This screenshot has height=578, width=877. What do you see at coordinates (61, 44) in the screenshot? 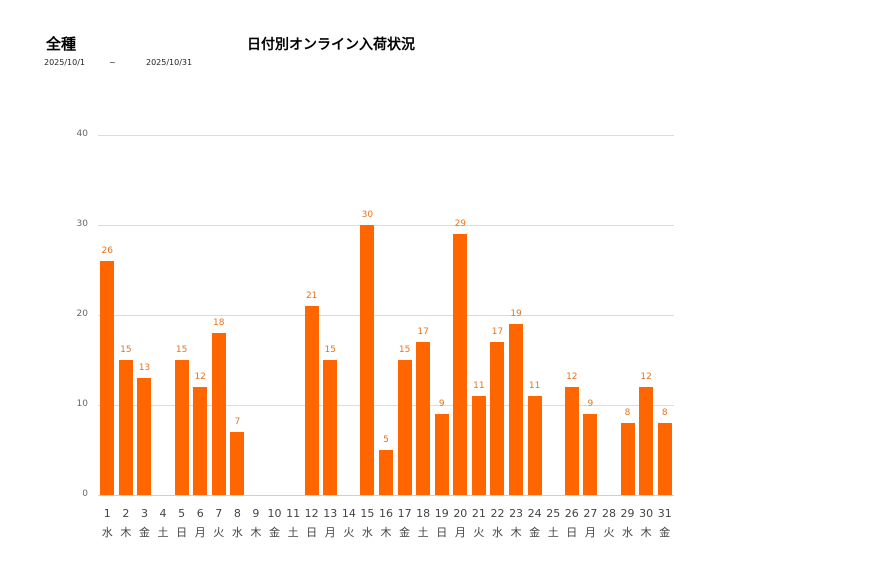
I see `category-title: 全種` at bounding box center [61, 44].